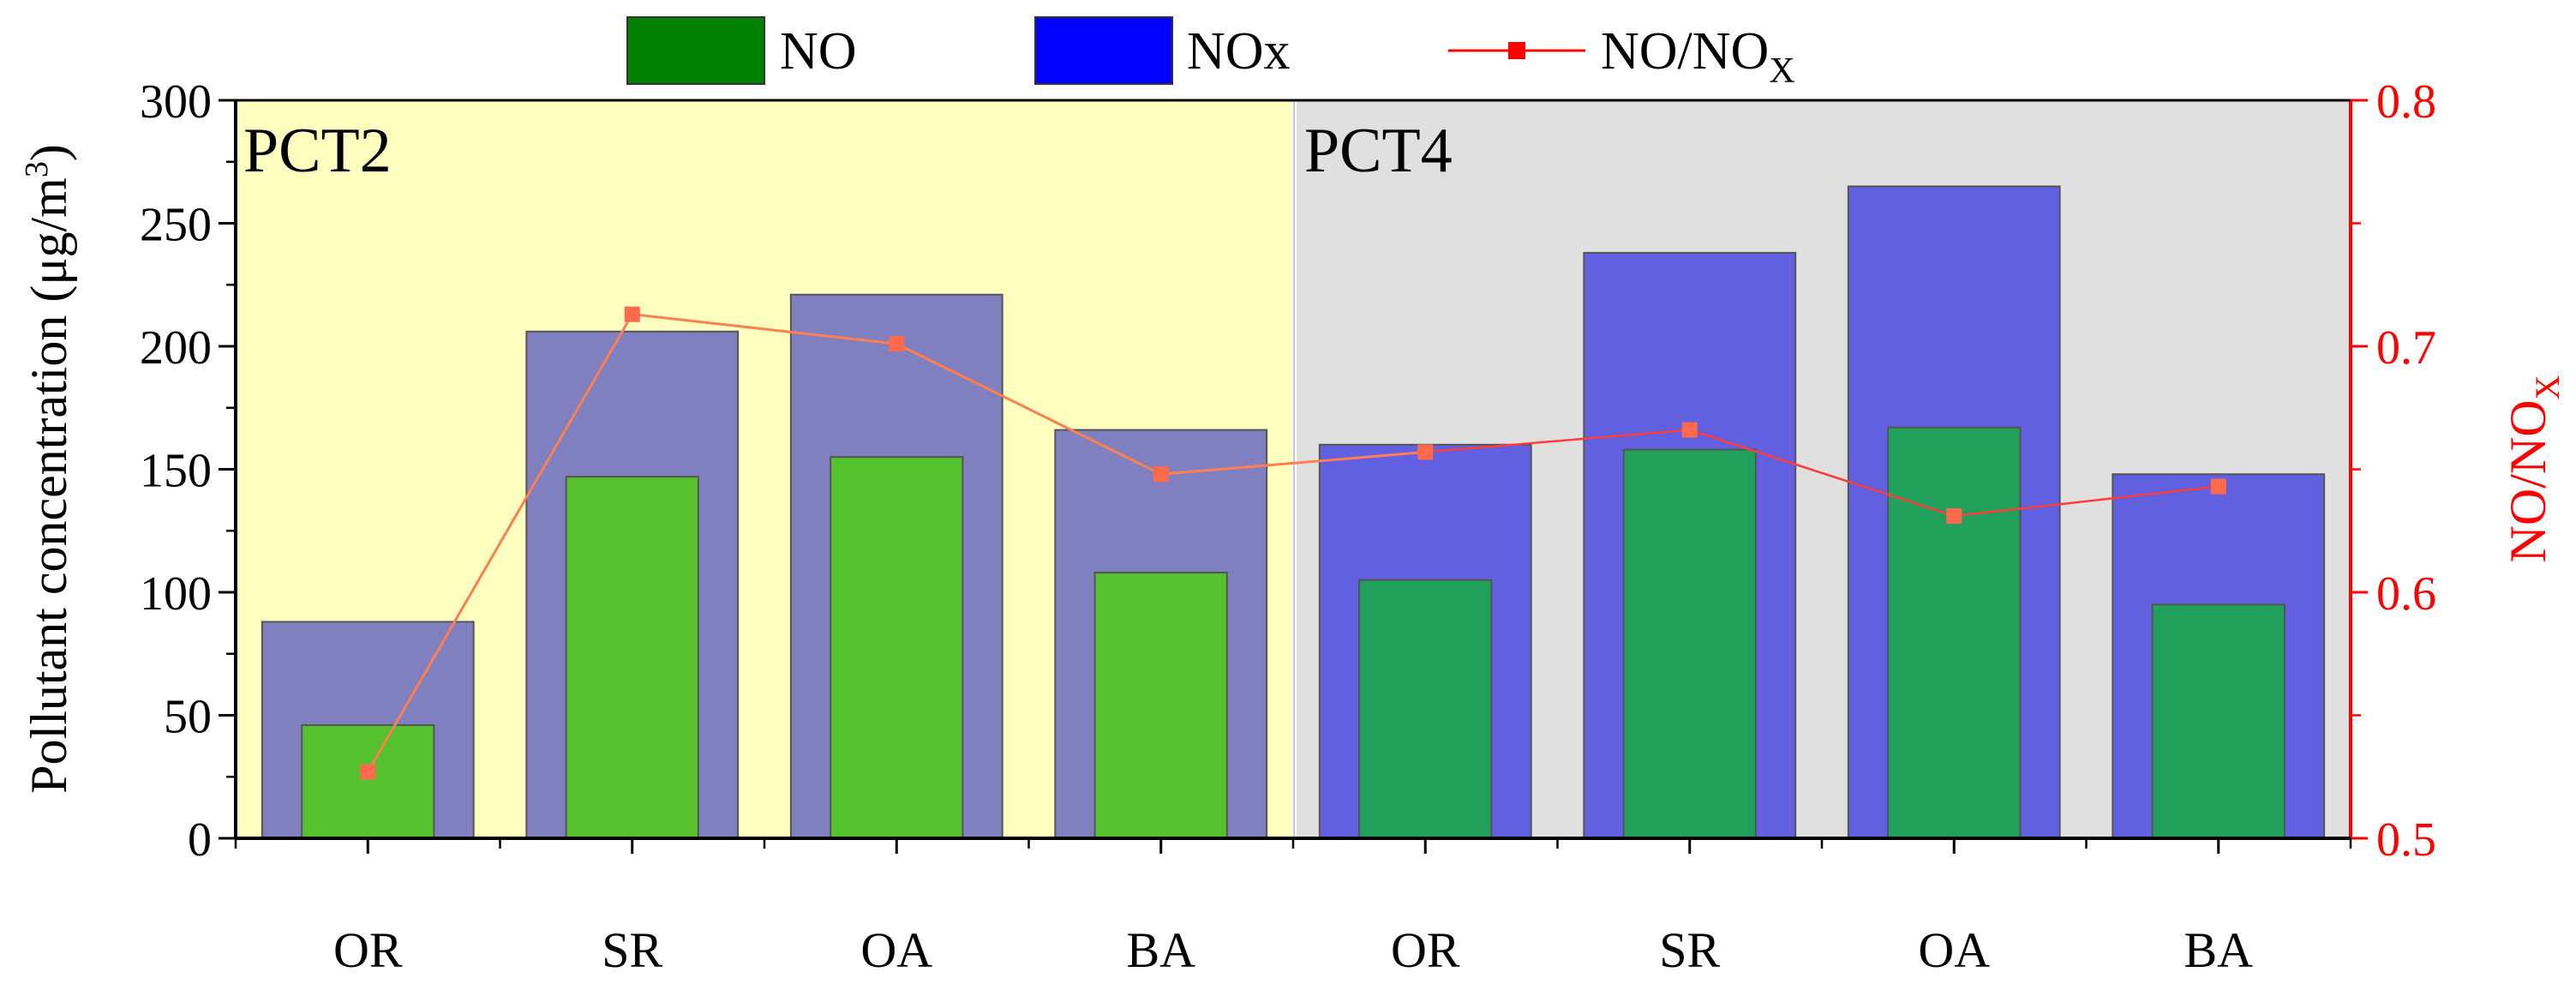 Image resolution: width=2576 pixels, height=990 pixels. Describe the element at coordinates (2218, 721) in the screenshot. I see `no-bar-pct4-ba` at that location.